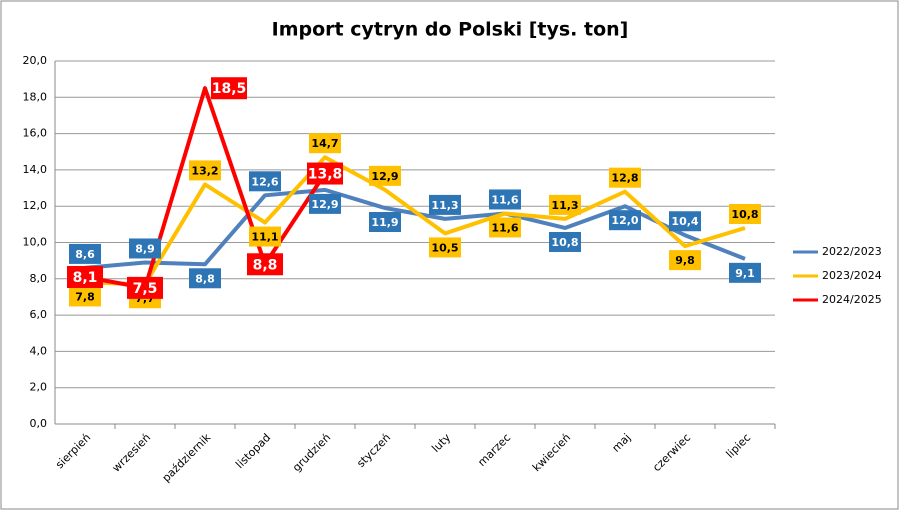 Image resolution: width=900 pixels, height=515 pixels. I want to click on data-label: 14,7, so click(325, 143).